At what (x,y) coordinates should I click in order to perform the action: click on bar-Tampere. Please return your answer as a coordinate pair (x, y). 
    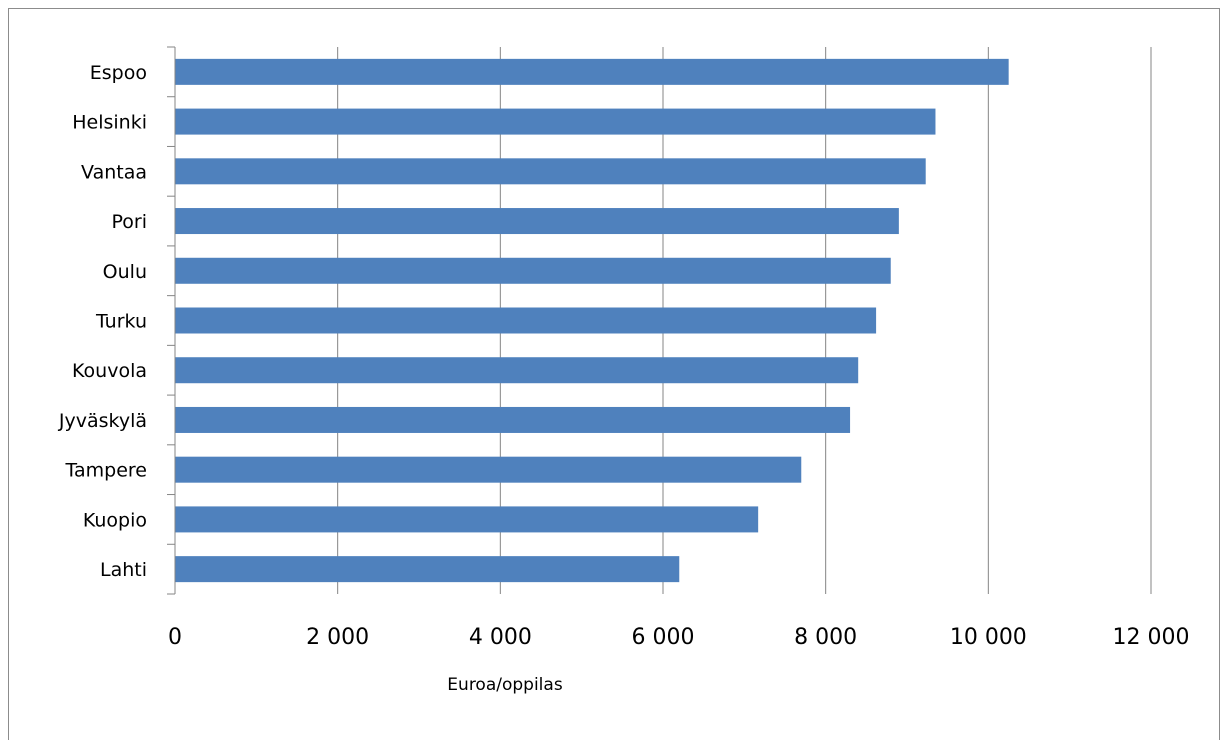
    Looking at the image, I should click on (488, 469).